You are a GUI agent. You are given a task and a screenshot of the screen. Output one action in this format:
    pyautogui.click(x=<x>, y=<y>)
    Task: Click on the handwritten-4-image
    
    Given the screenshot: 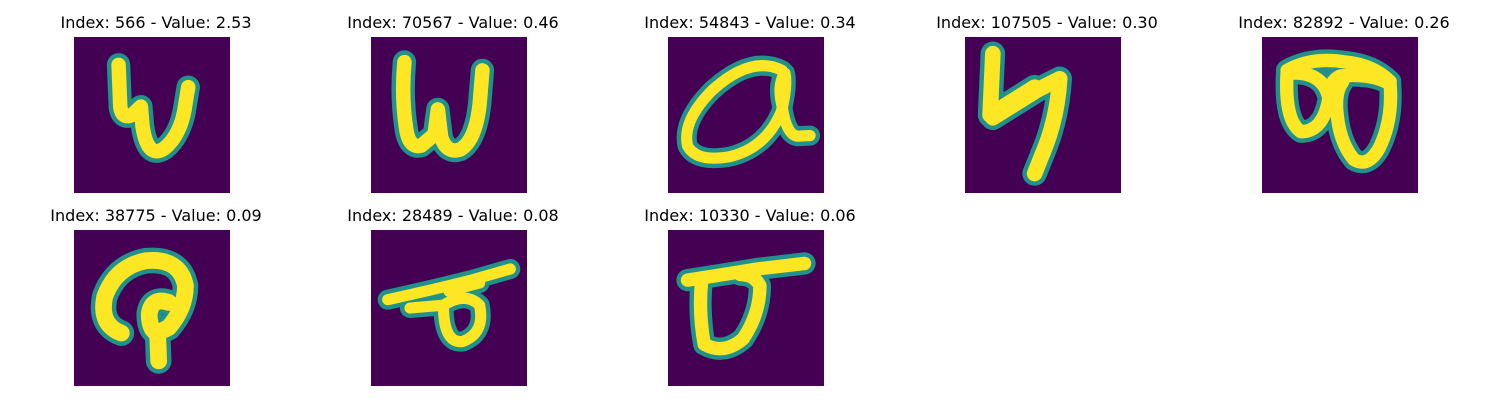 What is the action you would take?
    pyautogui.click(x=1043, y=115)
    